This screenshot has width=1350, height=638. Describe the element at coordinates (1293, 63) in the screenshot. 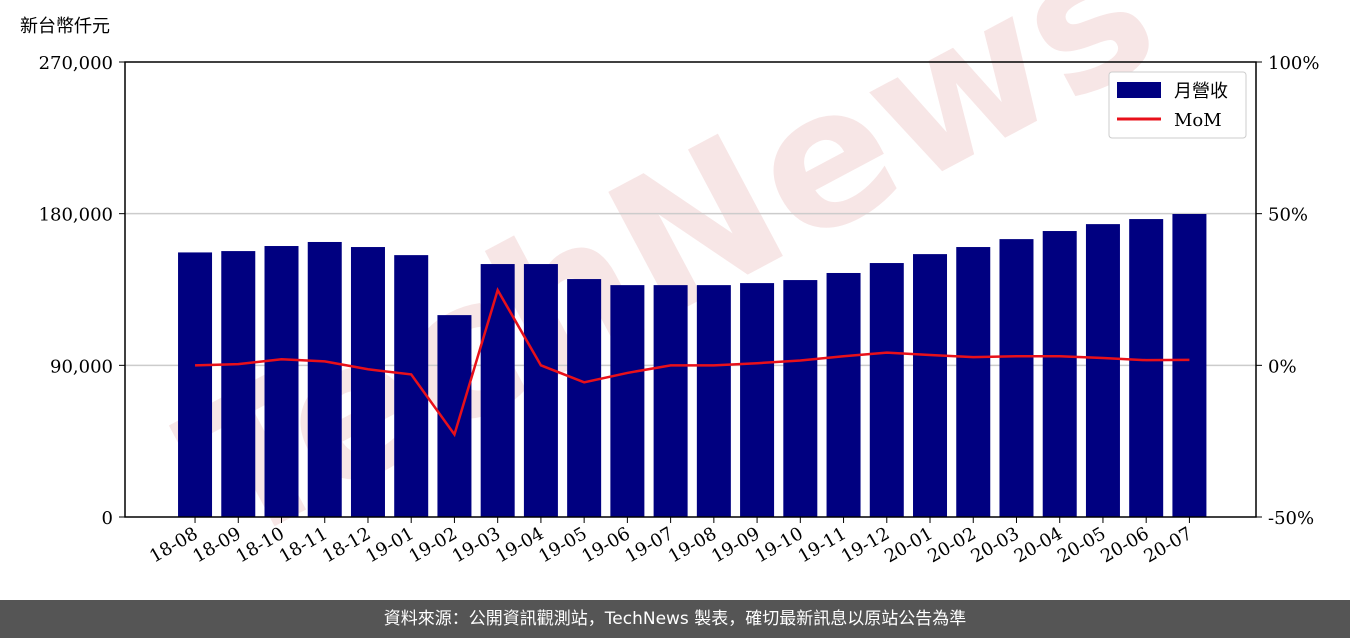

I see `y2-tick-label: 100%` at that location.